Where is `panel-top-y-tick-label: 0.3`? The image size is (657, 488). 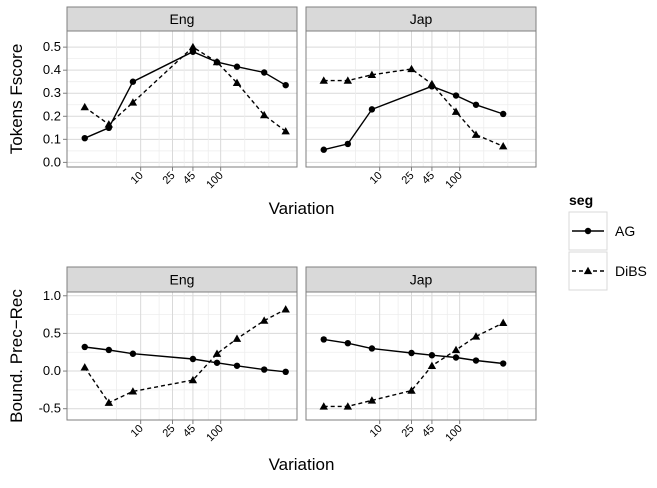
panel-top-y-tick-label: 0.3 is located at coordinates (52, 92).